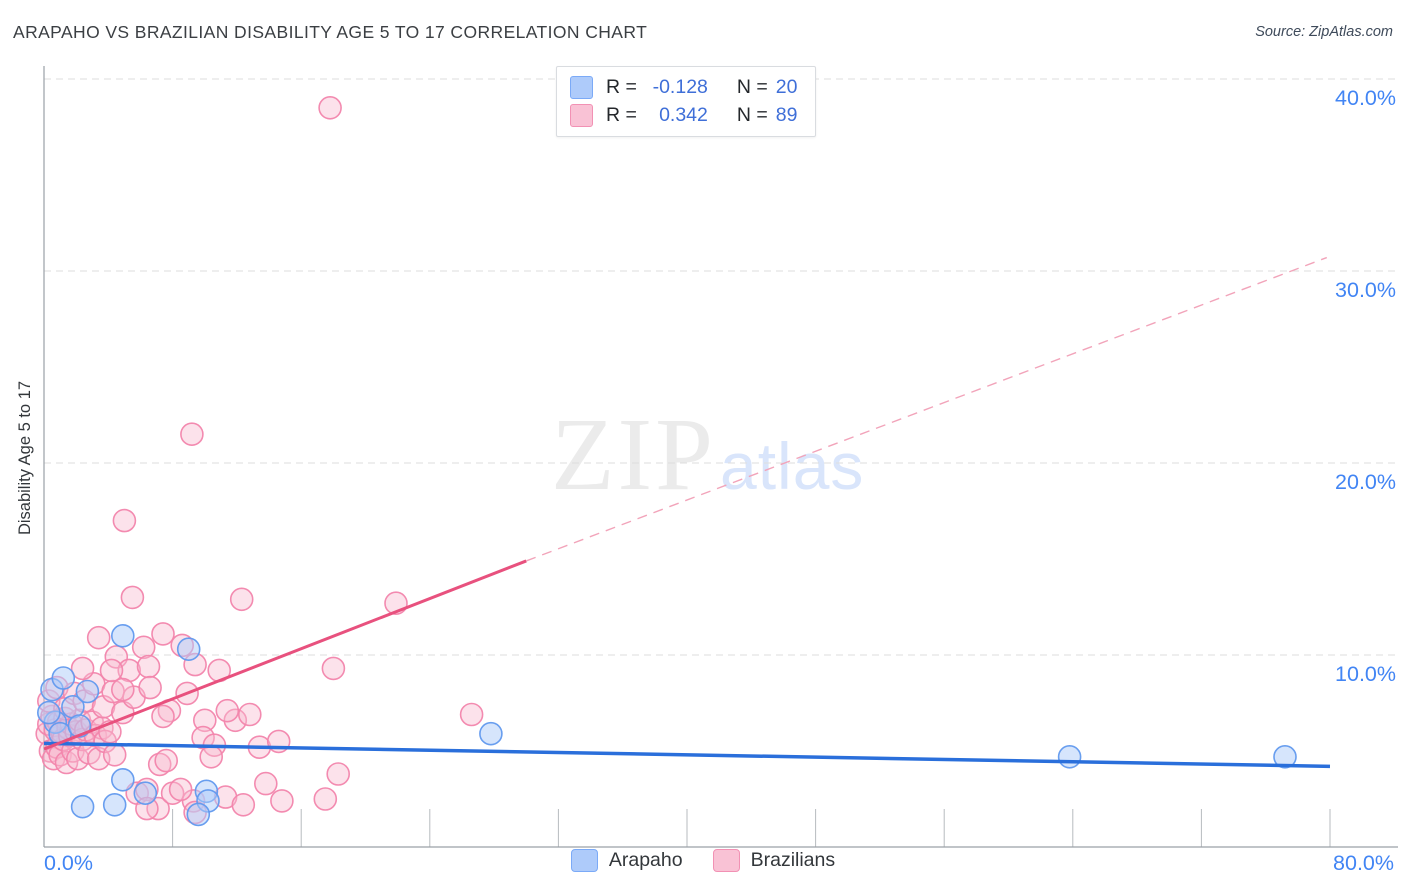 Image resolution: width=1406 pixels, height=892 pixels. Describe the element at coordinates (786, 87) in the screenshot. I see `arapaho-n-value: 20` at that location.